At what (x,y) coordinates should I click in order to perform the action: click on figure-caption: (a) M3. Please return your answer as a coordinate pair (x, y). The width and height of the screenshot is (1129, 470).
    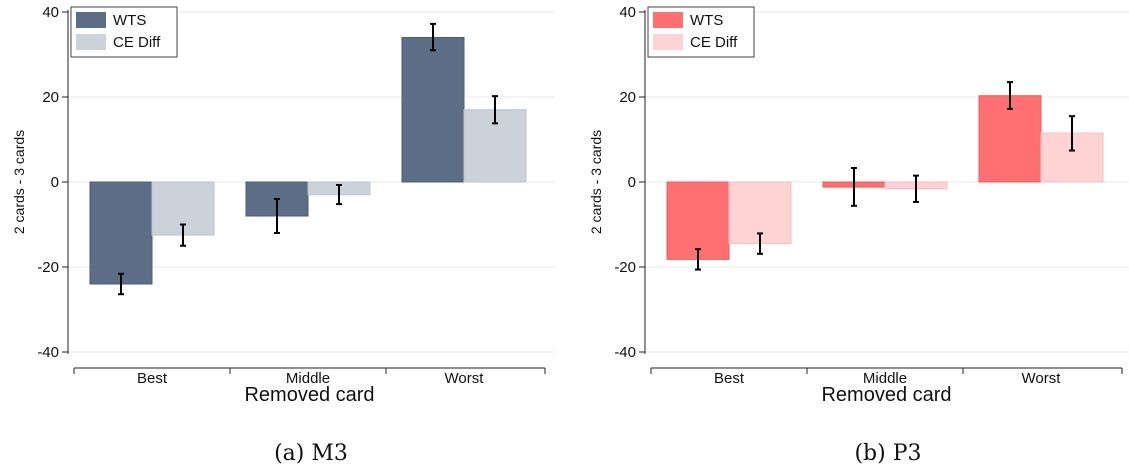
    Looking at the image, I should click on (311, 453).